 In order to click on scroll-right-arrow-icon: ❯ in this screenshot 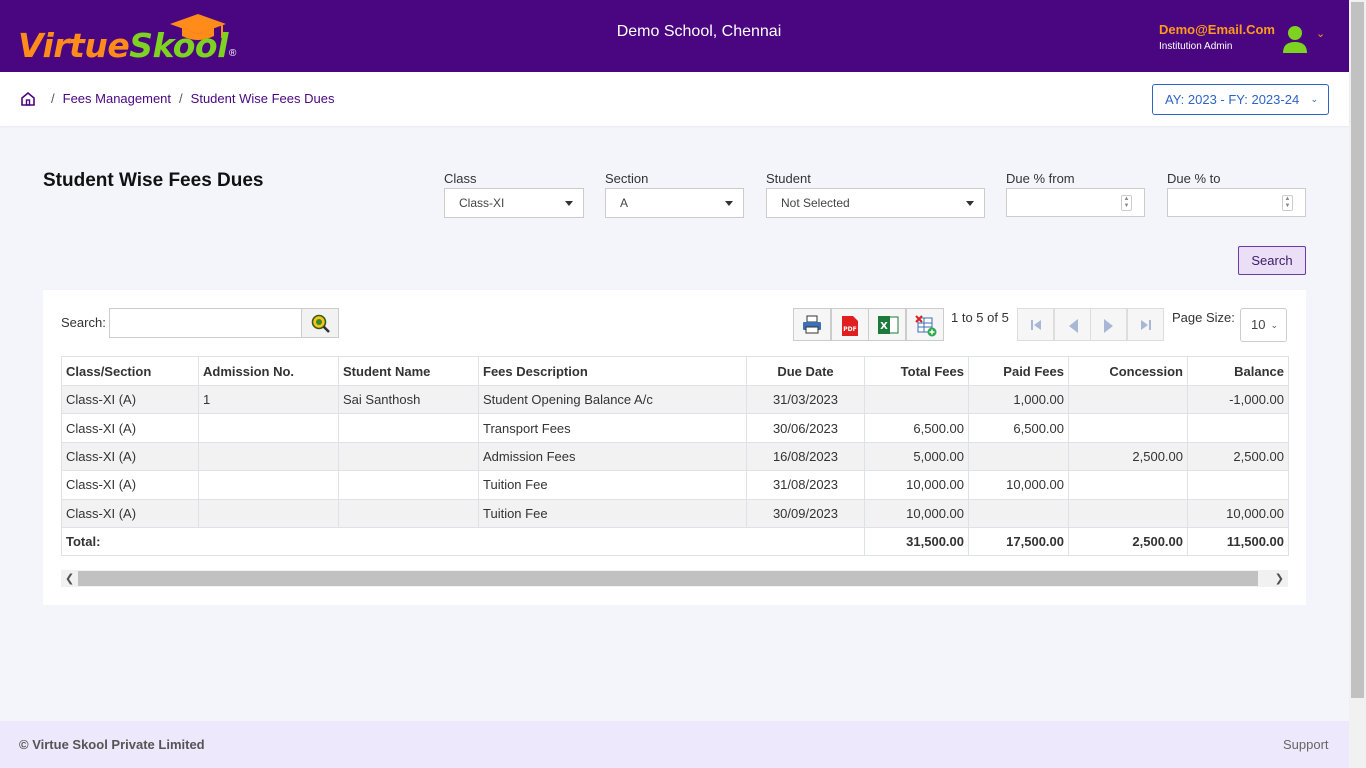, I will do `click(1279, 579)`.